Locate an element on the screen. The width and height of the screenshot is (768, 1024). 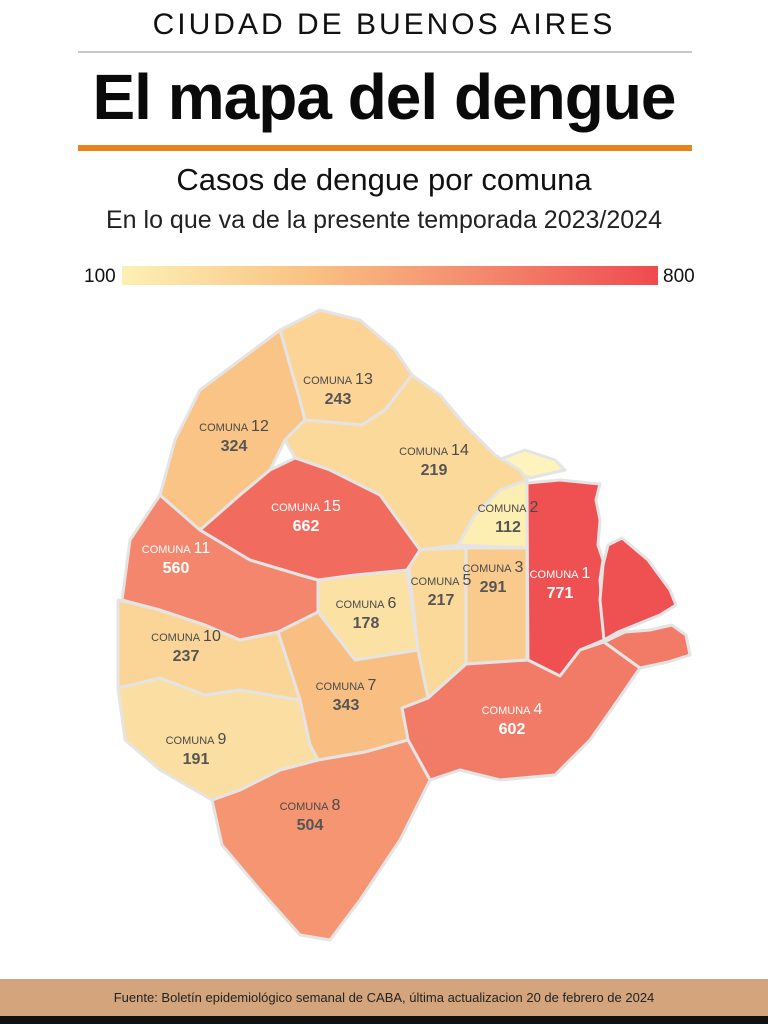
comuna-number: 5 is located at coordinates (466, 580).